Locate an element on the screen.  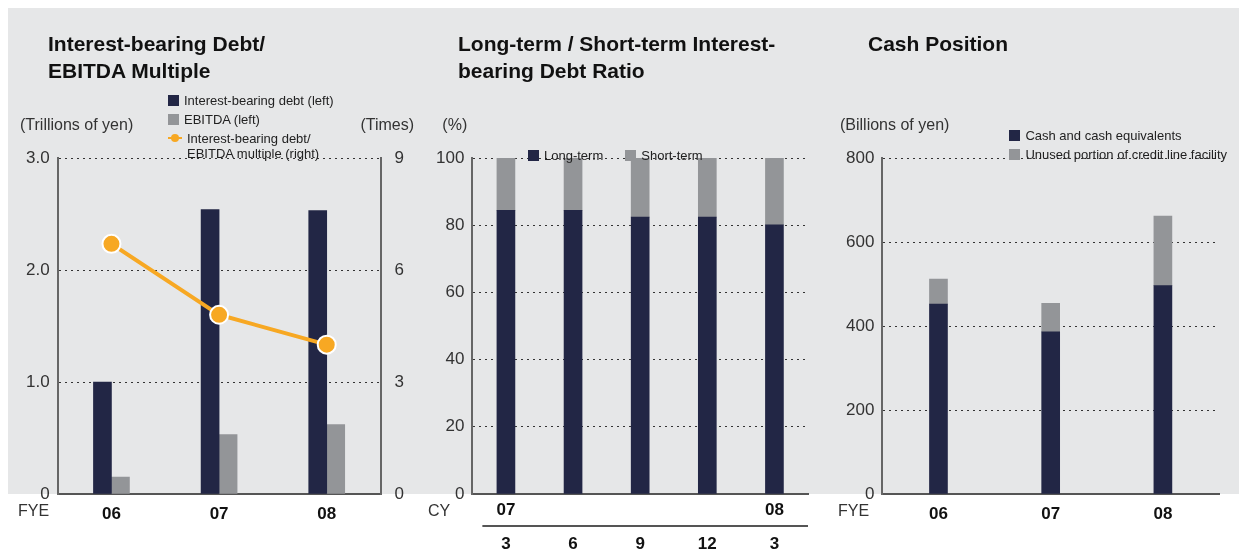
legend-label: Interest-bearing debt (left) is located at coordinates (259, 100).